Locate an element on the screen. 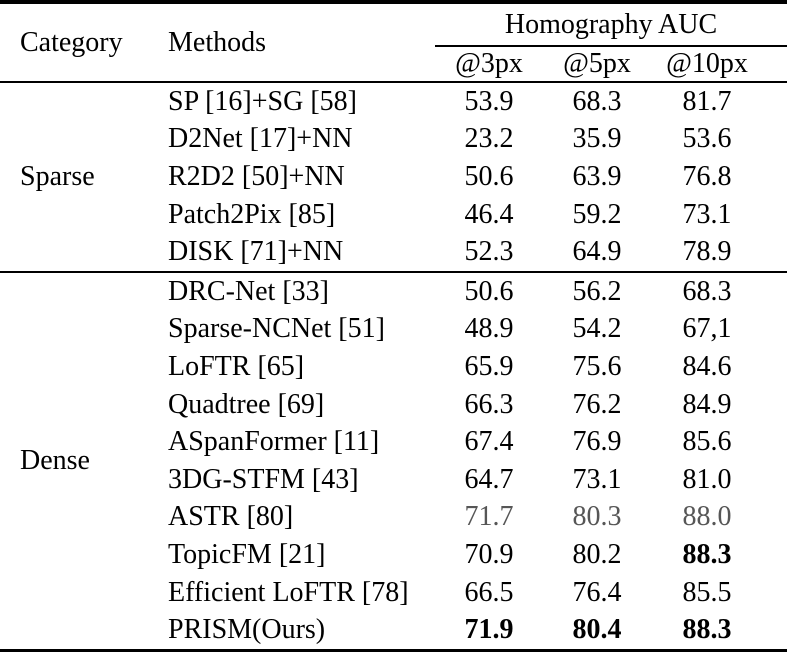 The width and height of the screenshot is (787, 655). method-name: R2D2 [50]+NN is located at coordinates (256, 176).